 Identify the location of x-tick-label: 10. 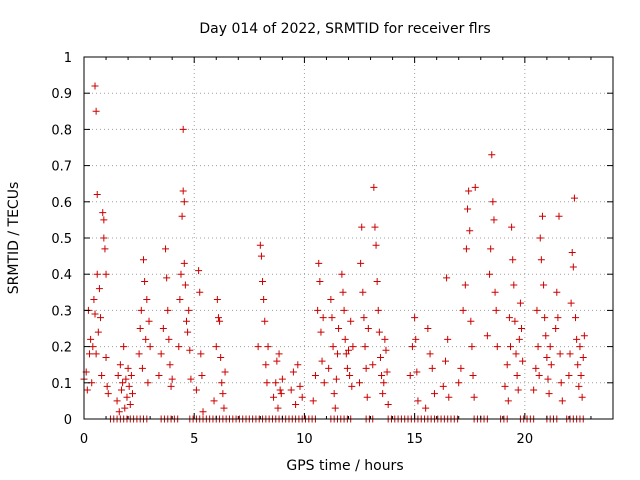
(304, 439).